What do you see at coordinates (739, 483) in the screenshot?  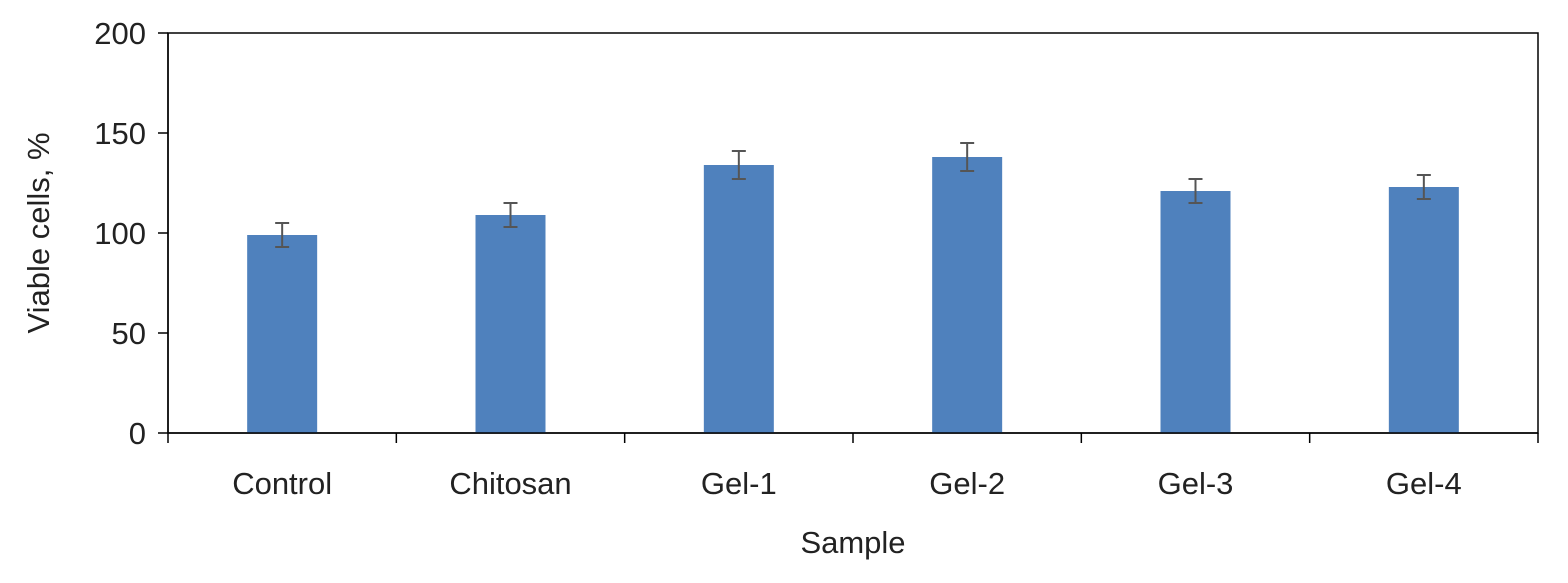 I see `x-tick-label: Gel-1` at bounding box center [739, 483].